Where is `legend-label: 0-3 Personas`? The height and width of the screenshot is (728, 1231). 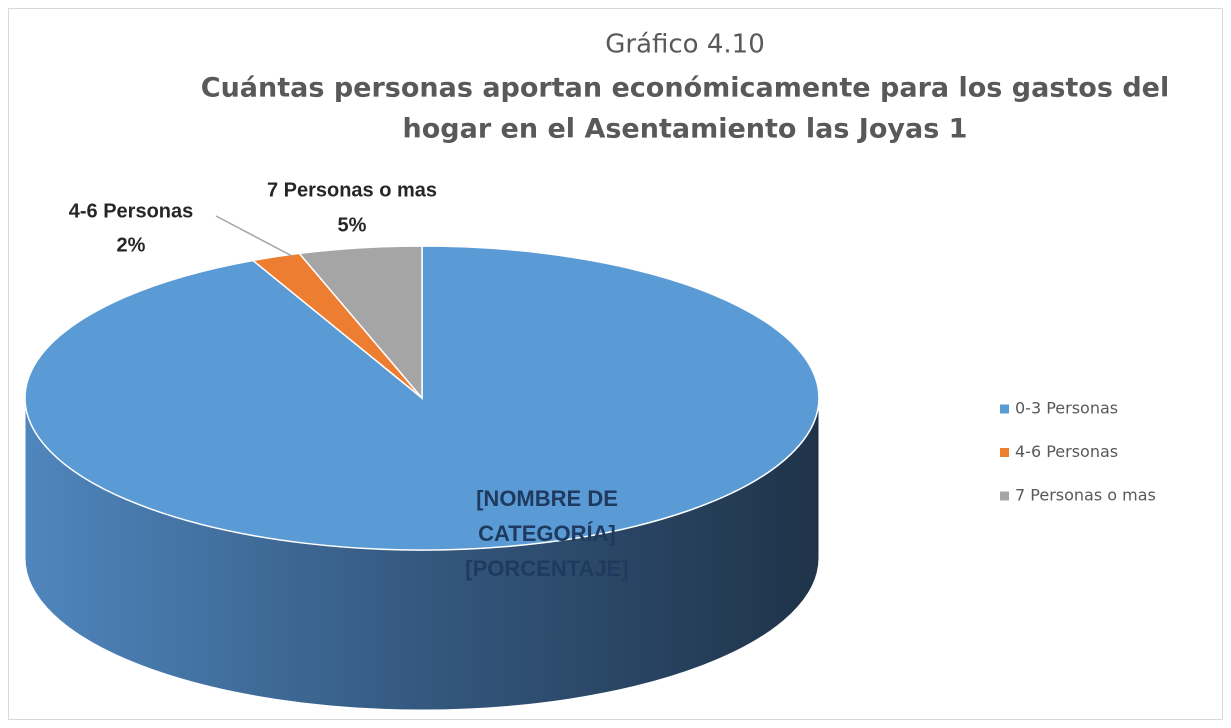
legend-label: 0-3 Personas is located at coordinates (1066, 408).